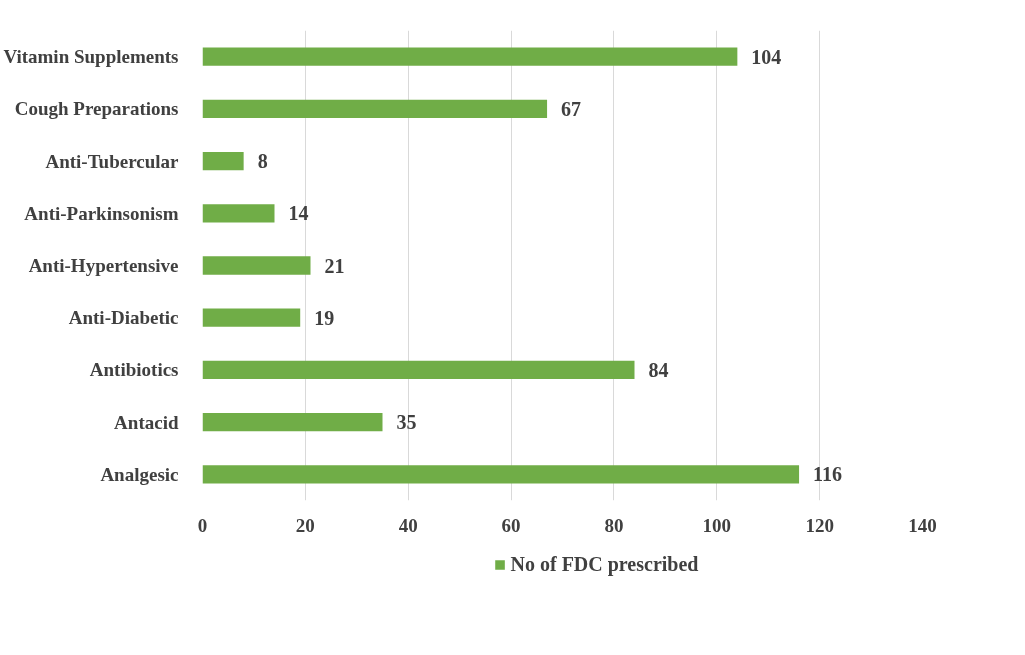  What do you see at coordinates (139, 474) in the screenshot?
I see `y-tick-label: Analgesic` at bounding box center [139, 474].